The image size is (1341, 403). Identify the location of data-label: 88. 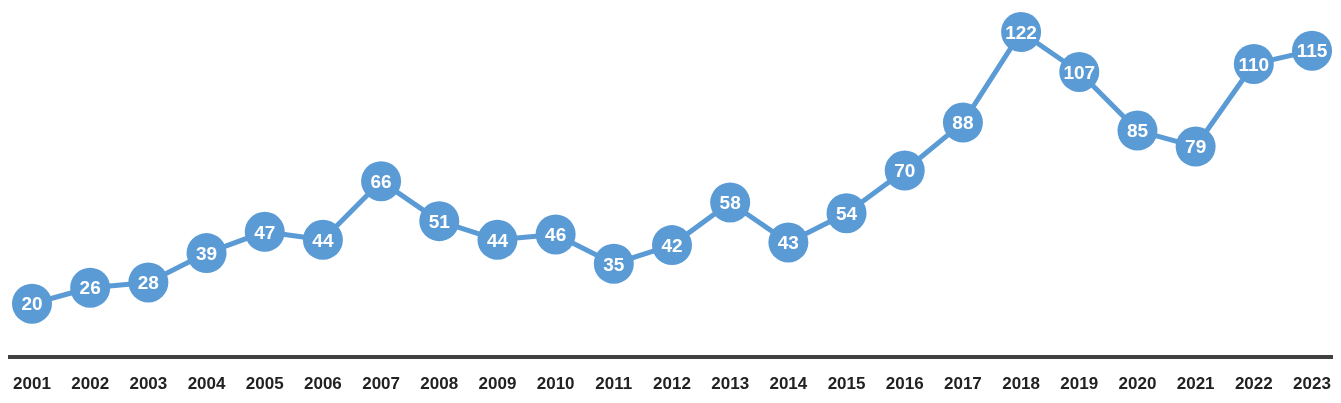
(963, 123).